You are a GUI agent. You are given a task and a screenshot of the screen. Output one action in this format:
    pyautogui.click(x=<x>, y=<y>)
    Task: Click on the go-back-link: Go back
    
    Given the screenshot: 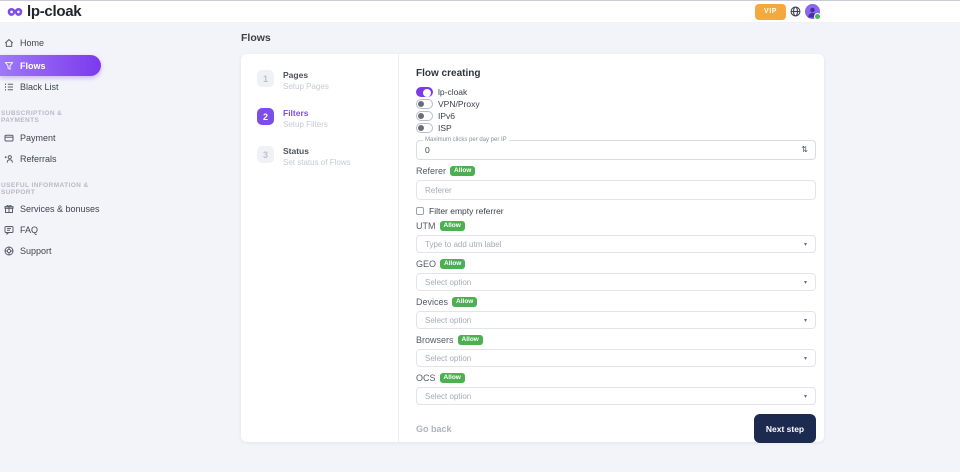 What is the action you would take?
    pyautogui.click(x=434, y=428)
    